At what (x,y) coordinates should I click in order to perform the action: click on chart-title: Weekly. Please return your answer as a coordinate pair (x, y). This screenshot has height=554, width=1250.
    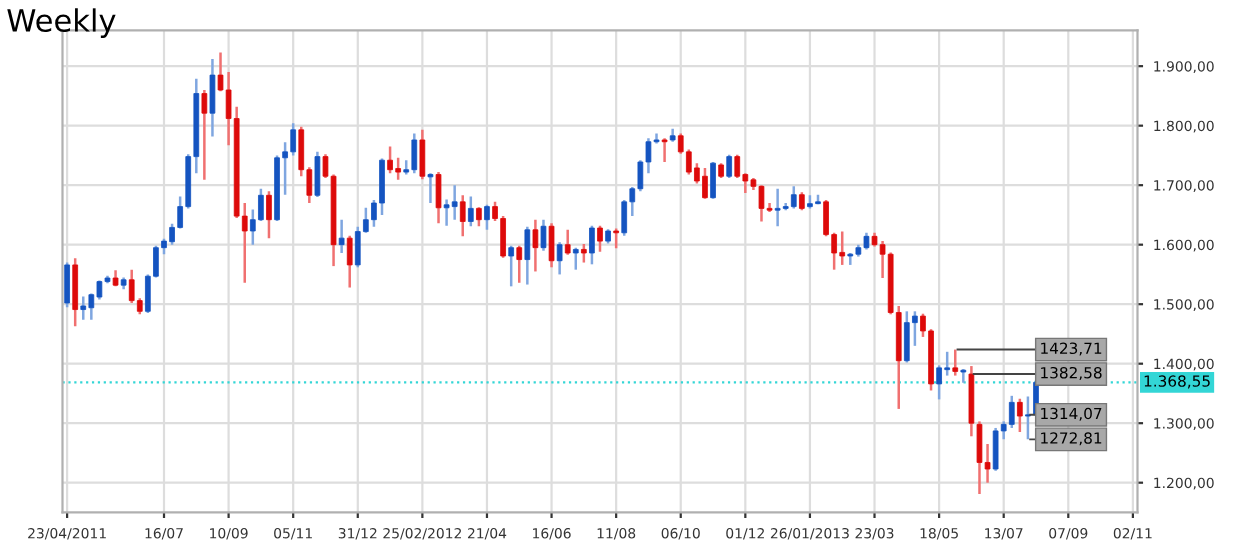
    Looking at the image, I should click on (61, 23).